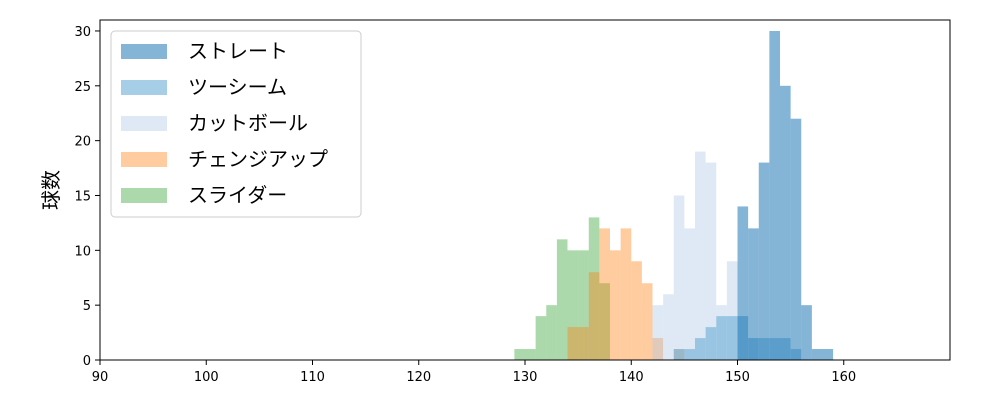 The height and width of the screenshot is (400, 1000). What do you see at coordinates (82, 142) in the screenshot?
I see `y-tick-label: 20` at bounding box center [82, 142].